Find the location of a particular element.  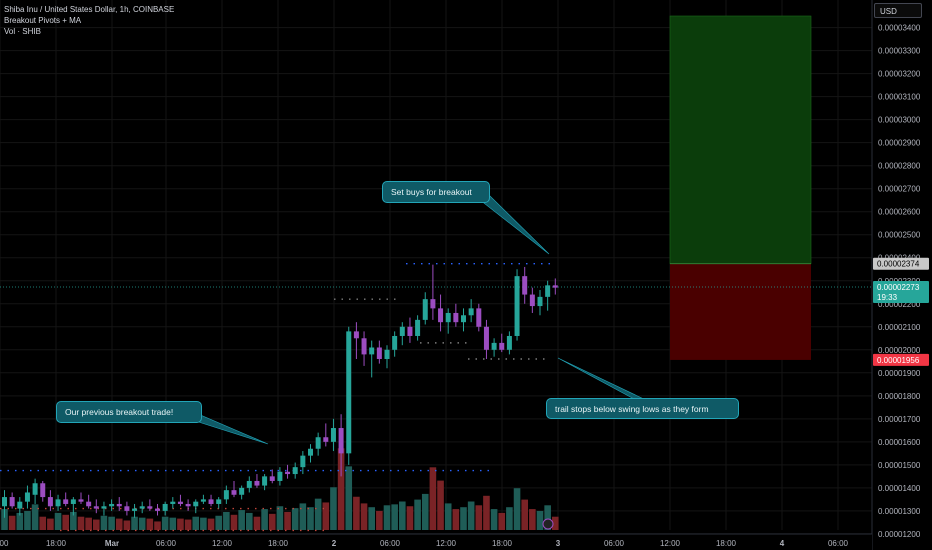

risk-reward-zones is located at coordinates (740, 187).